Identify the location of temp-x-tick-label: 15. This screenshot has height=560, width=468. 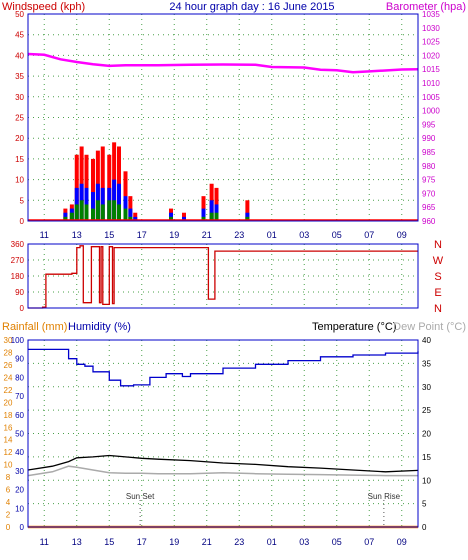
(109, 542).